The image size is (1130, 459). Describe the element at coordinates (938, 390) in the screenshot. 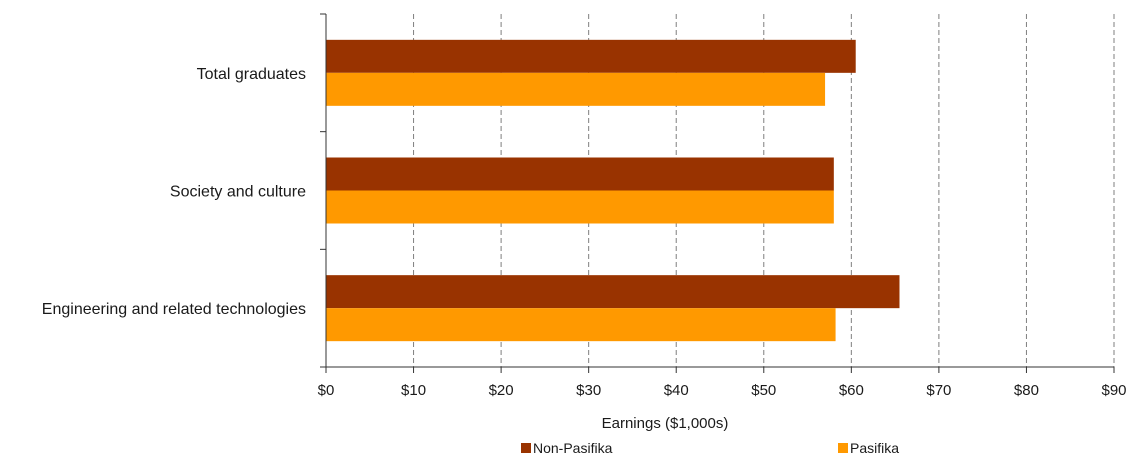

I see `x-tick-label: $70` at that location.